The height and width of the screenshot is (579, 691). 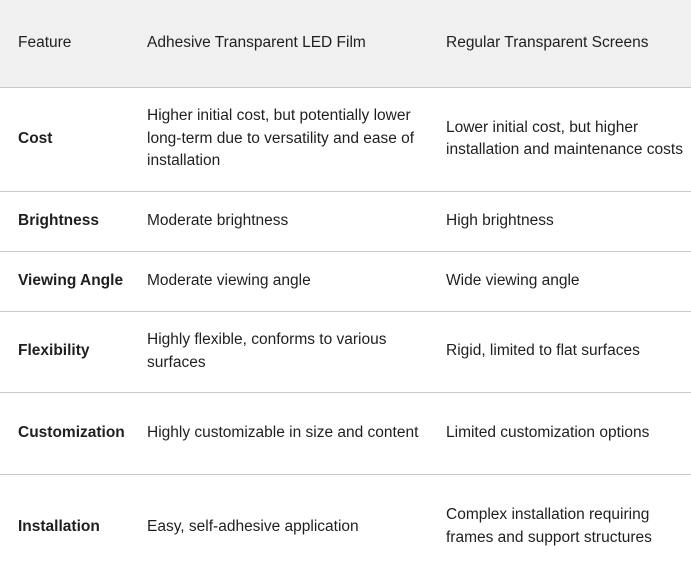 What do you see at coordinates (73, 139) in the screenshot?
I see `feature-cell: Cost` at bounding box center [73, 139].